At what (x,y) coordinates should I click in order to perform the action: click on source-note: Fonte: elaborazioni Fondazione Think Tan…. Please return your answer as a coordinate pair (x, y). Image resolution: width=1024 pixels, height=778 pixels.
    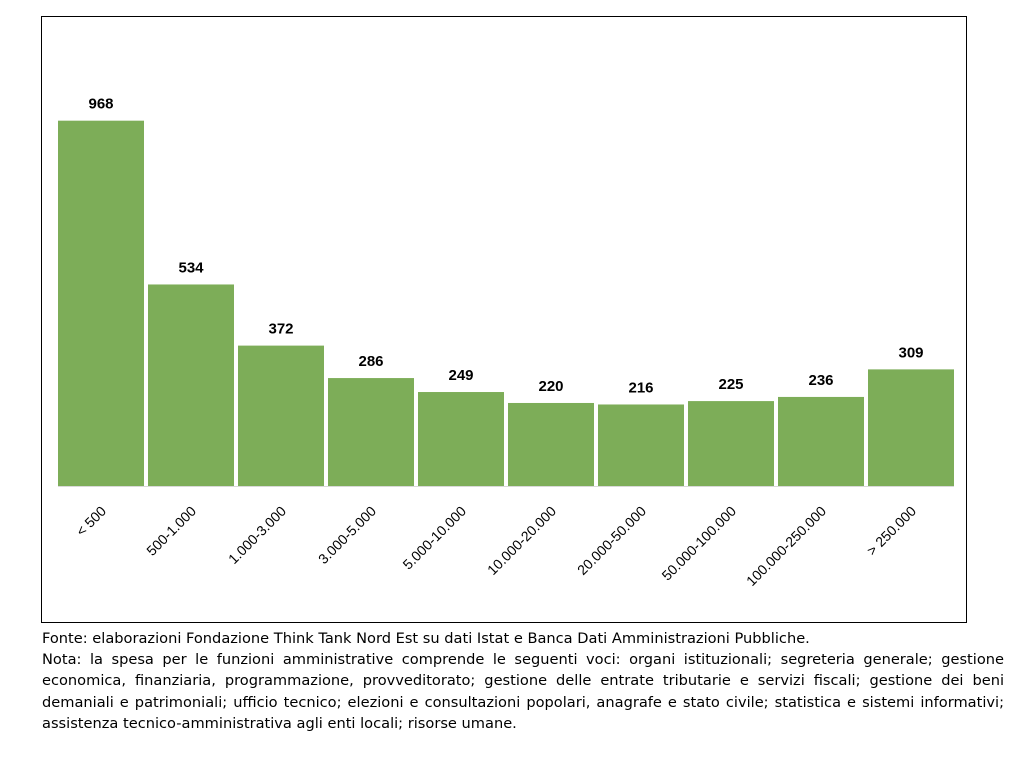
    Looking at the image, I should click on (426, 638).